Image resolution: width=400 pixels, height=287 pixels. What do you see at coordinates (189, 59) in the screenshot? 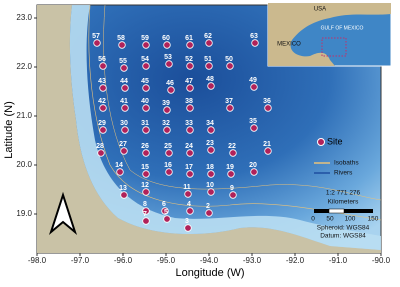
I see `site-label: 52` at bounding box center [189, 59].